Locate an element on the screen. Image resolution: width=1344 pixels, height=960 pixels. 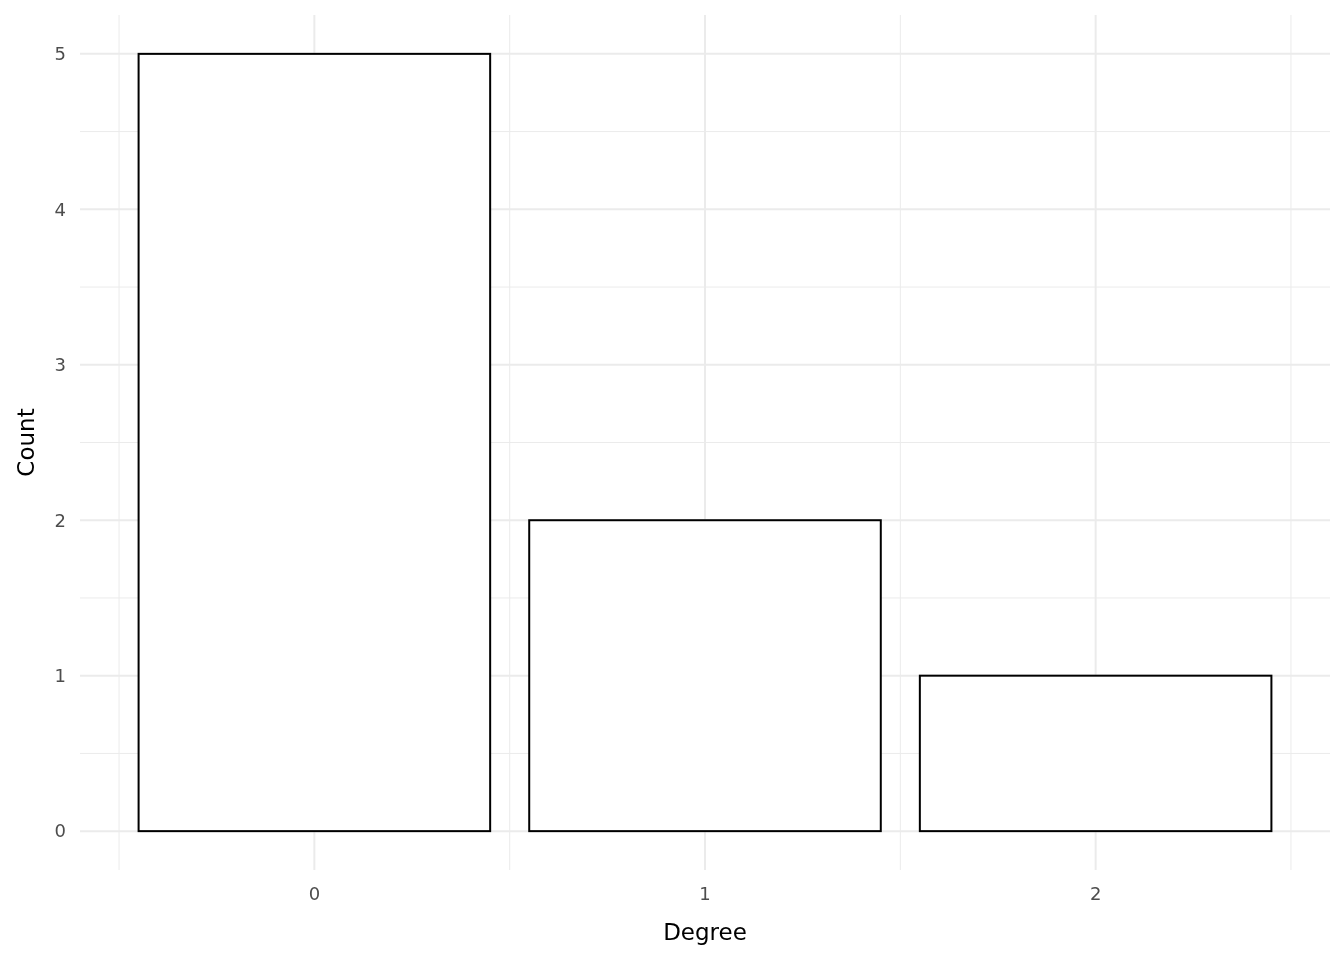
y-tick-label: 0 is located at coordinates (60, 831).